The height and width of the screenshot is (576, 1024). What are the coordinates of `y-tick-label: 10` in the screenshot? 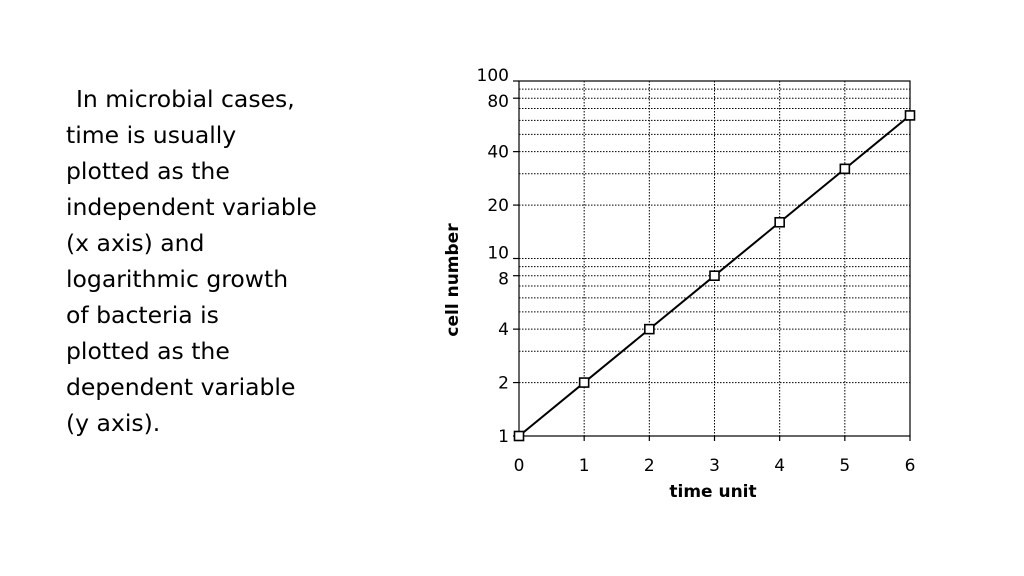 It's located at (498, 254).